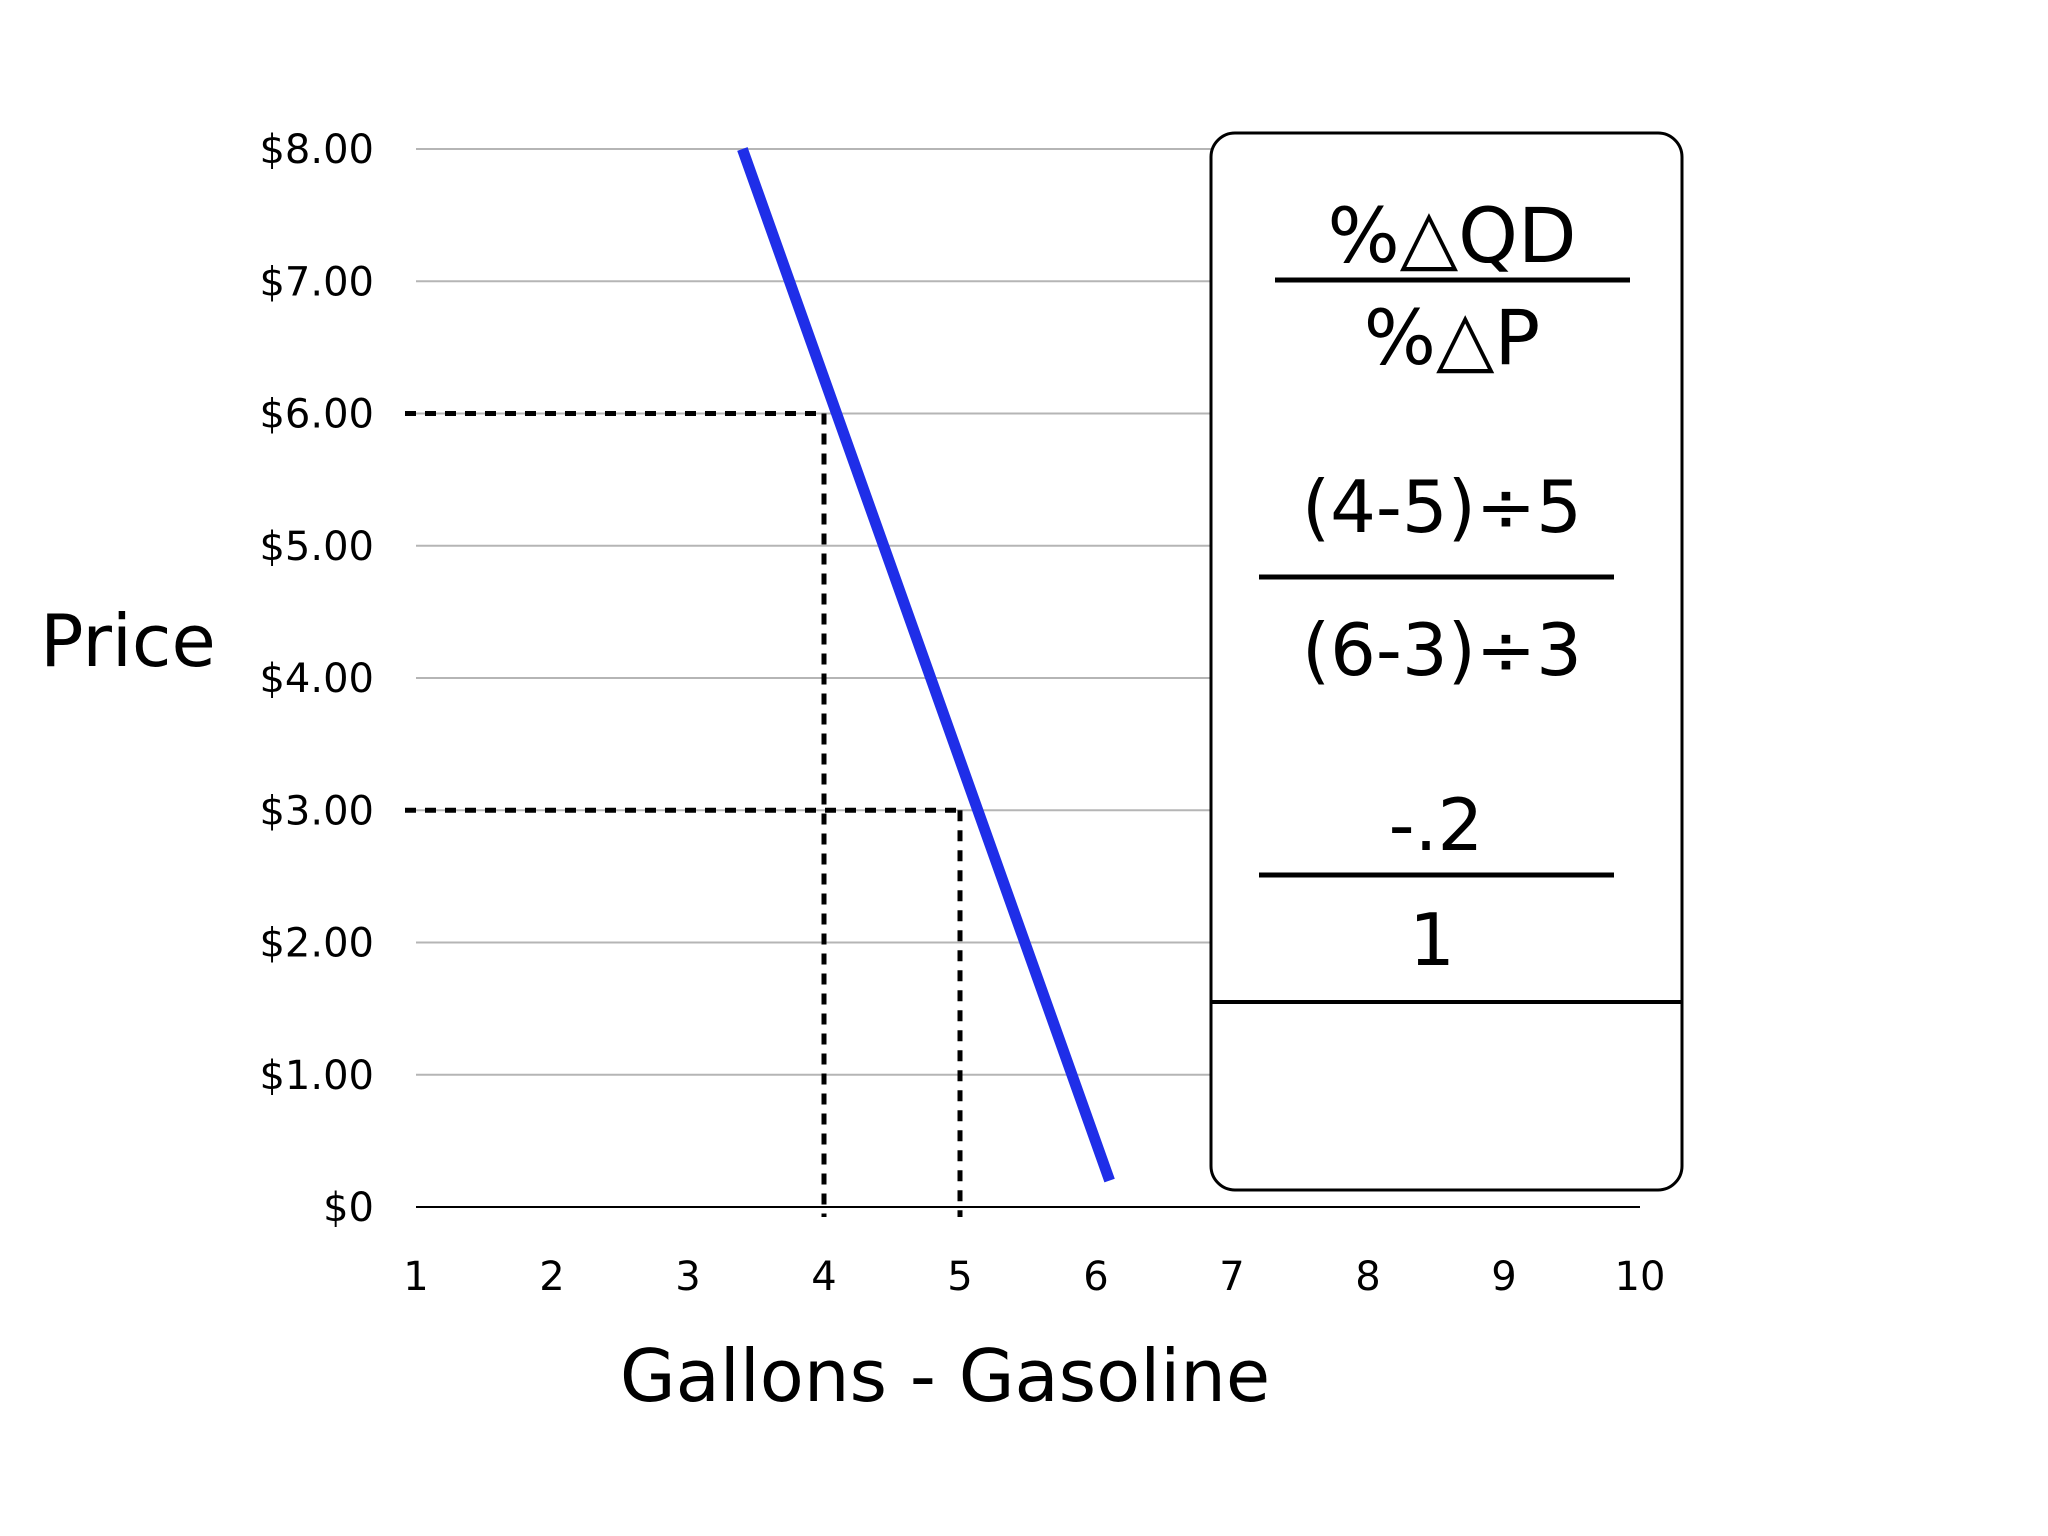  I want to click on x-tick-label: 10, so click(1640, 1277).